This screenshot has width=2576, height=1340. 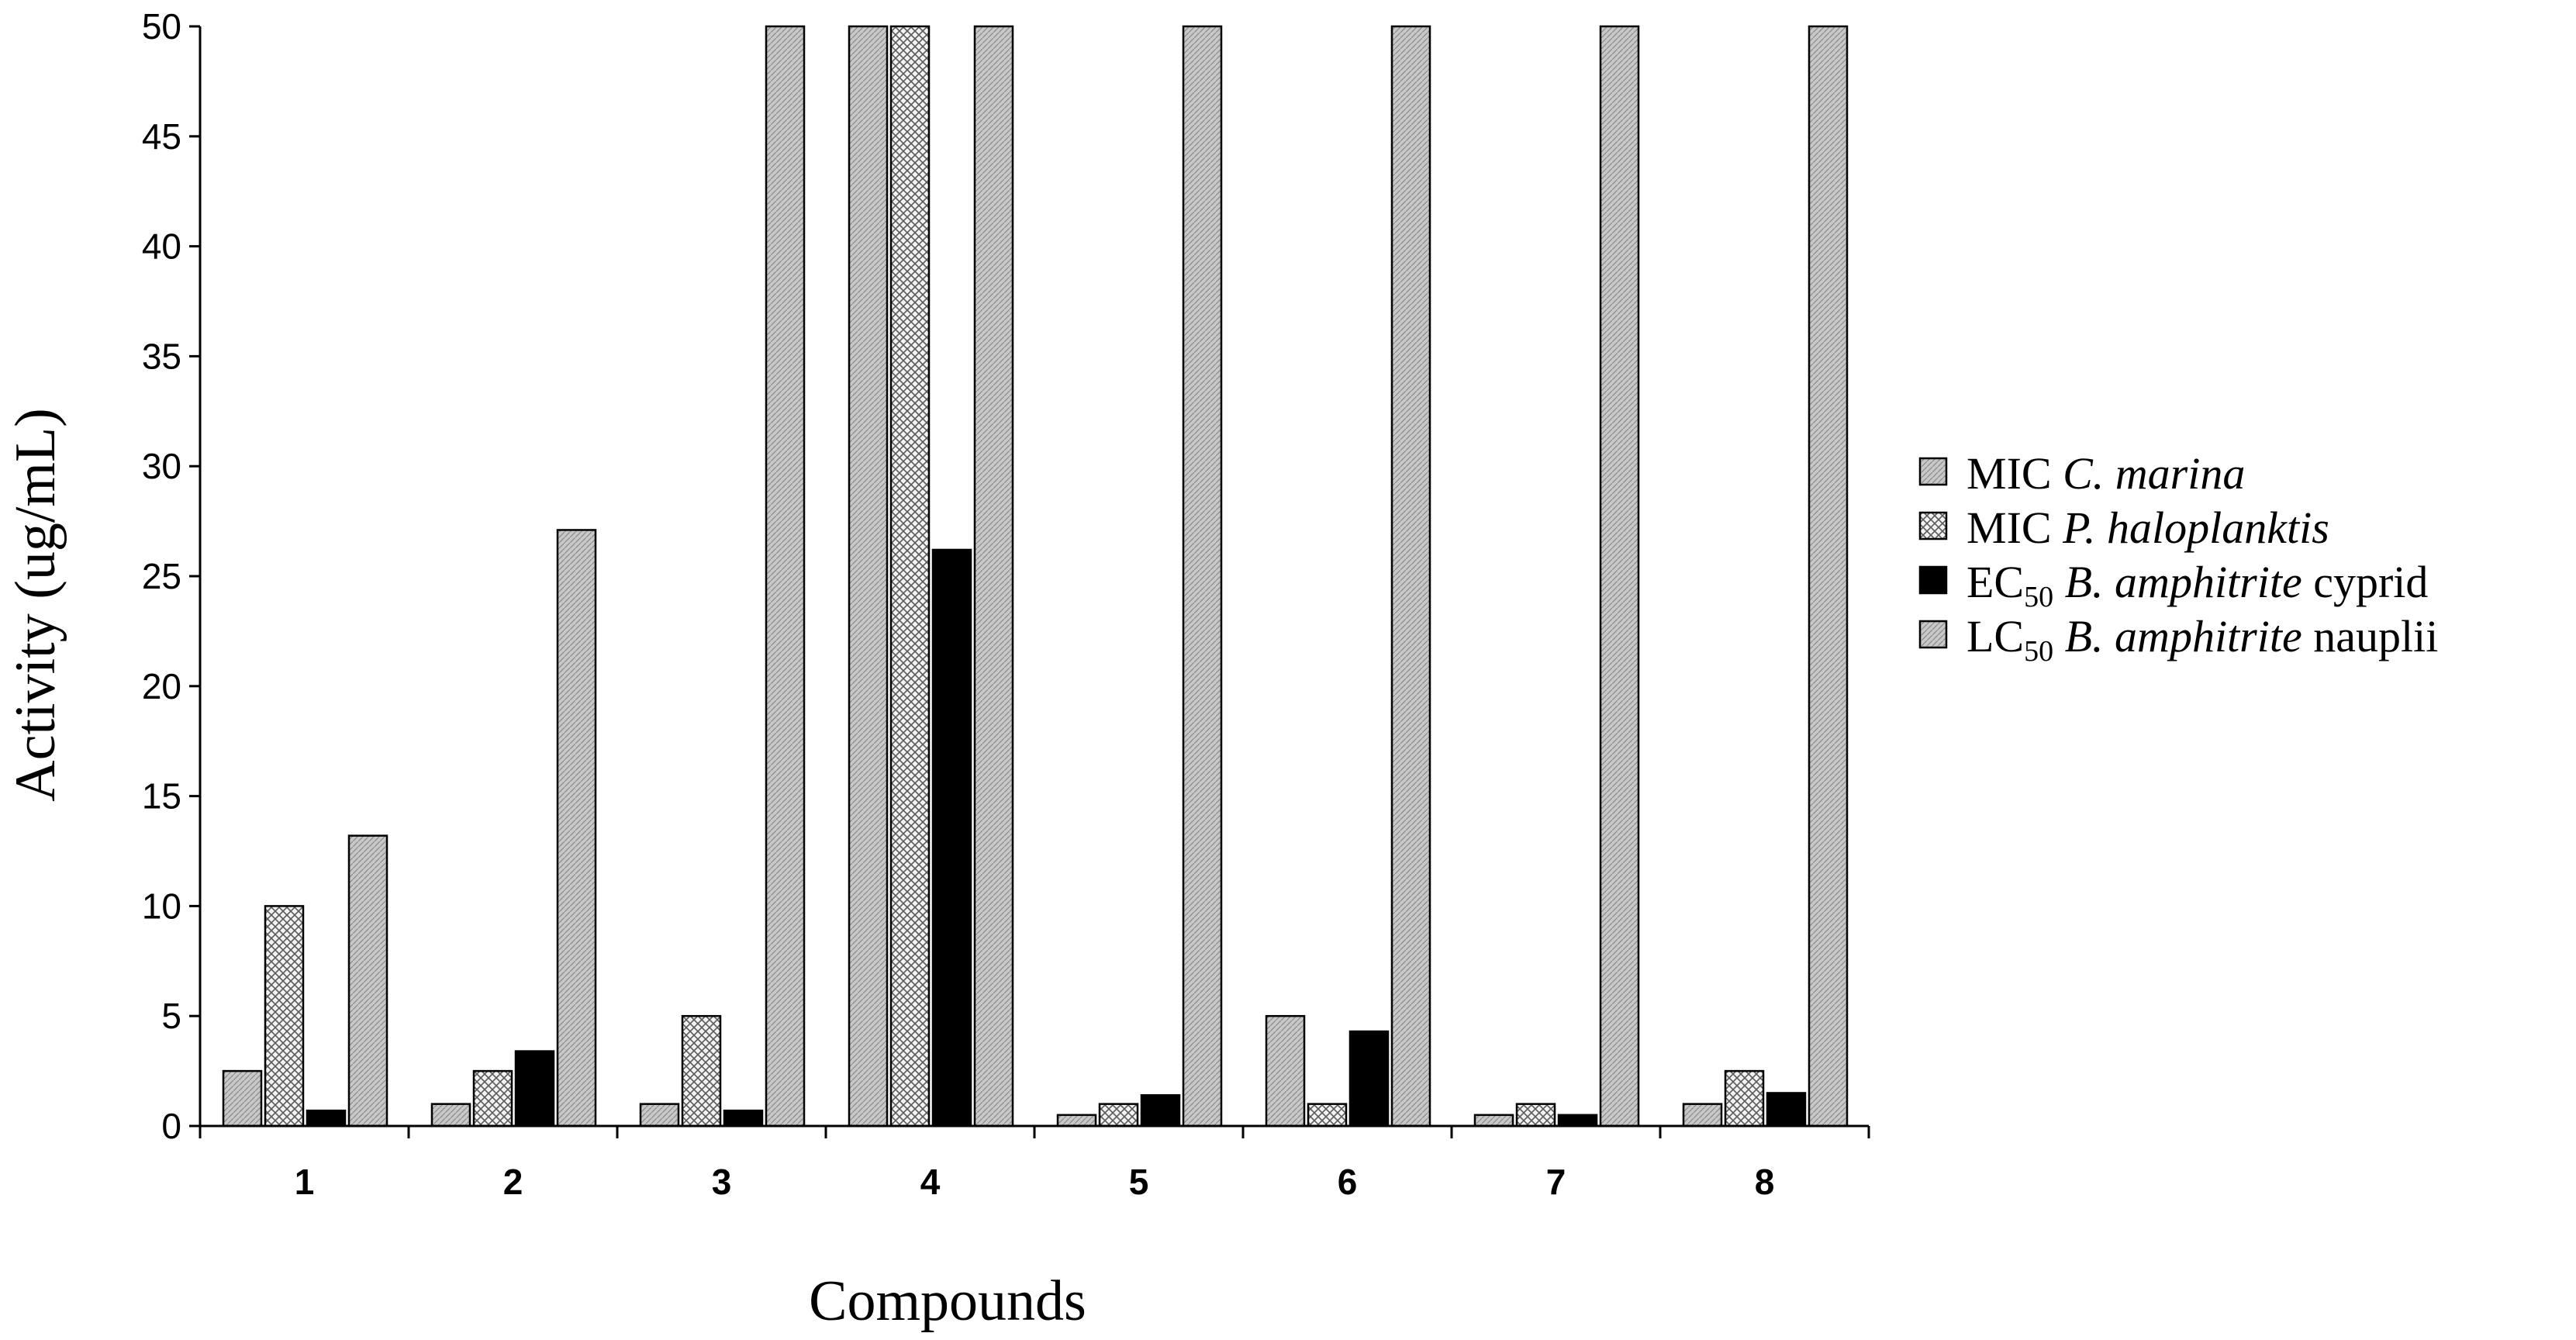 What do you see at coordinates (1139, 1182) in the screenshot?
I see `x-category-label: 5` at bounding box center [1139, 1182].